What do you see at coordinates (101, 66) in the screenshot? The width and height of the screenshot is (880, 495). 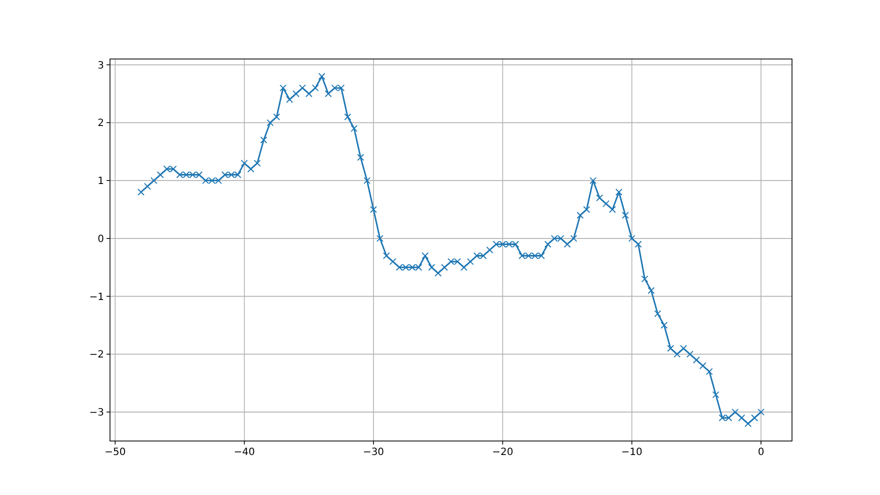 I see `y-tick-label: 3` at bounding box center [101, 66].